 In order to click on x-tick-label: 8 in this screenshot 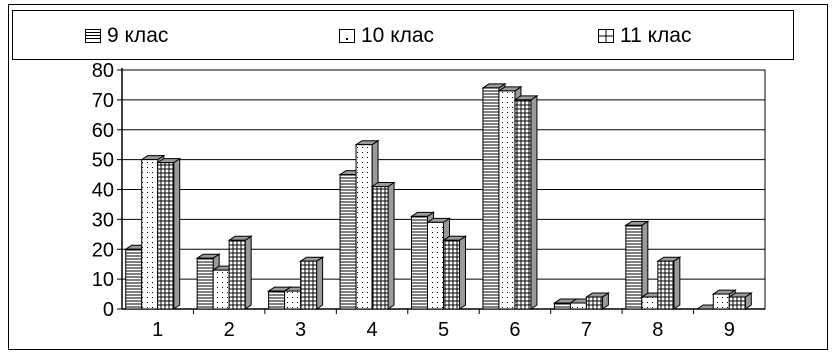, I will do `click(657, 330)`.